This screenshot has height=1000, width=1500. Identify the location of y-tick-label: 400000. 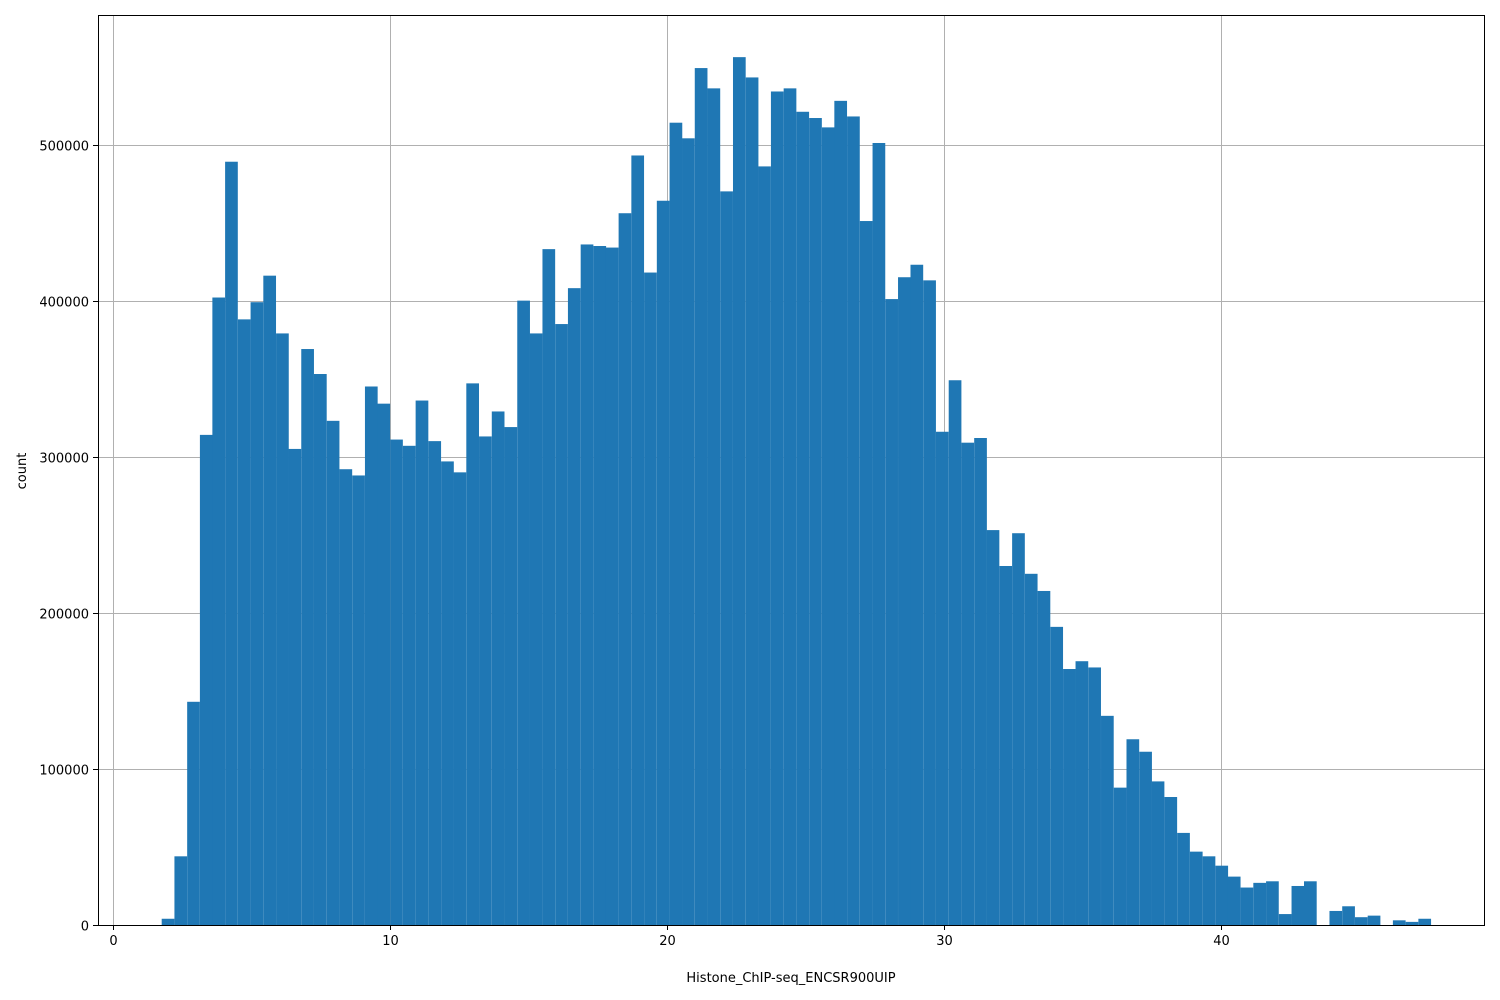
(64, 303).